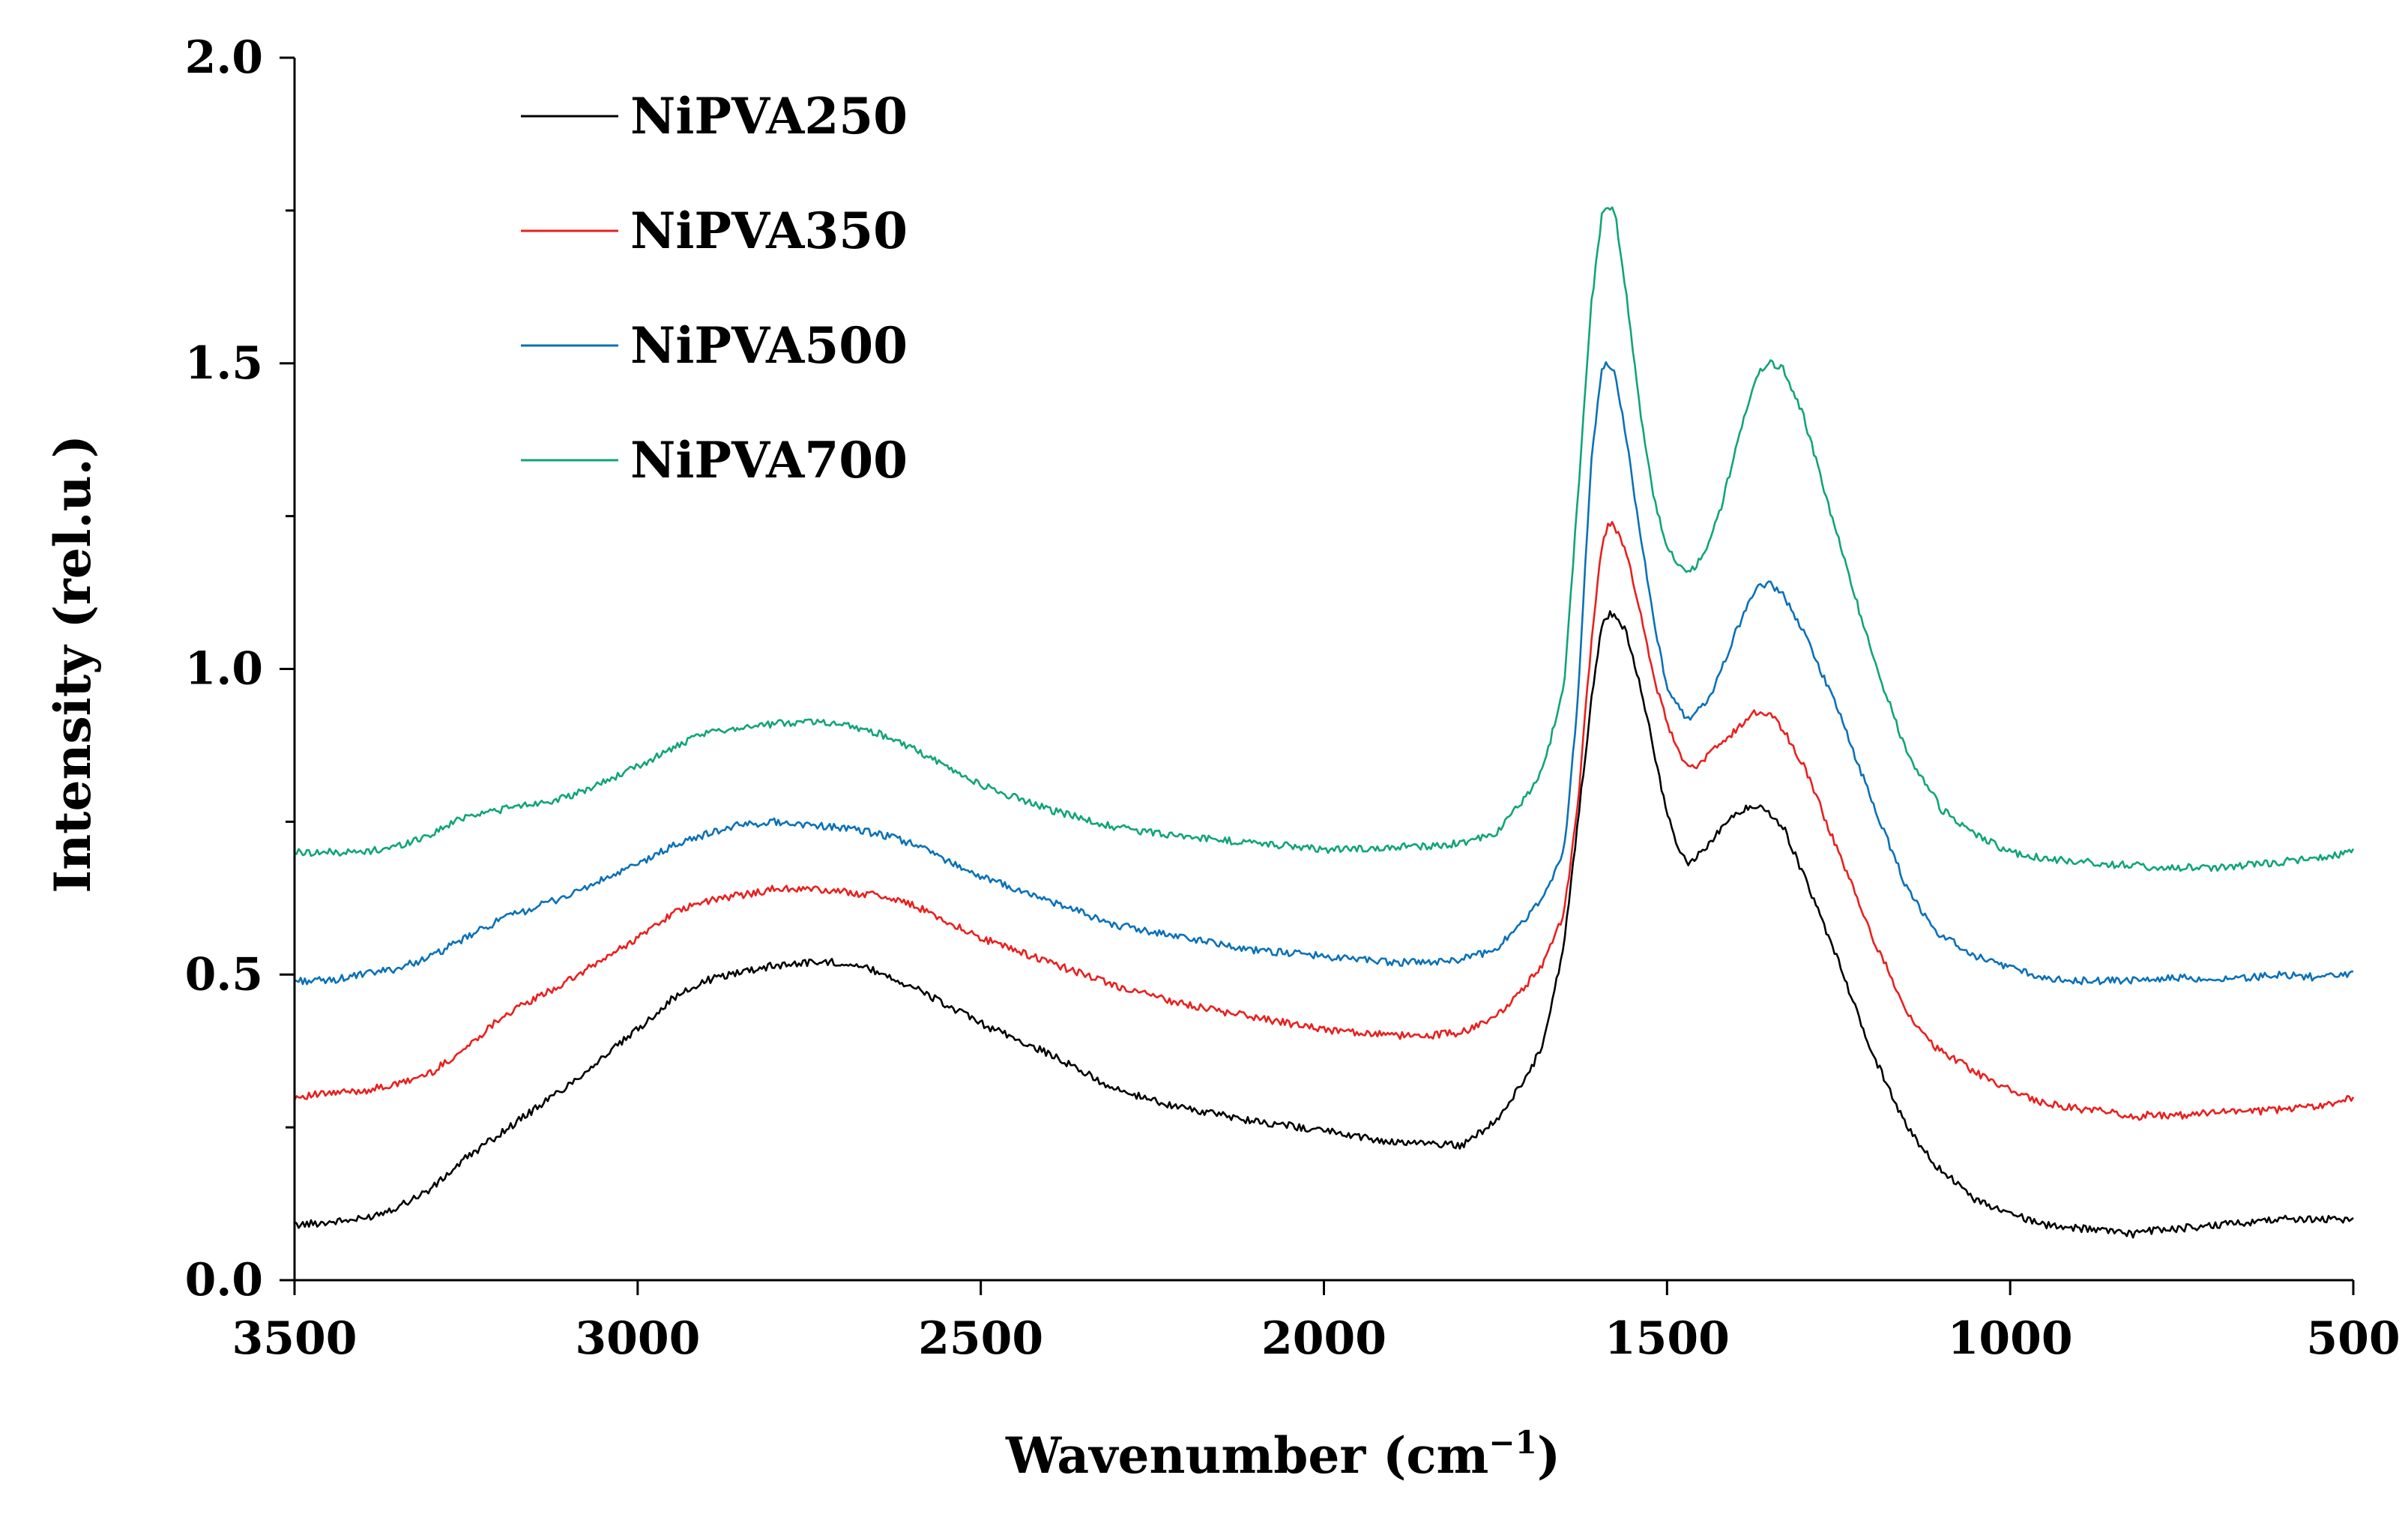 This screenshot has width=2408, height=1532. What do you see at coordinates (1246, 1455) in the screenshot?
I see `x-axis-title-main: Wavenumber (cm` at bounding box center [1246, 1455].